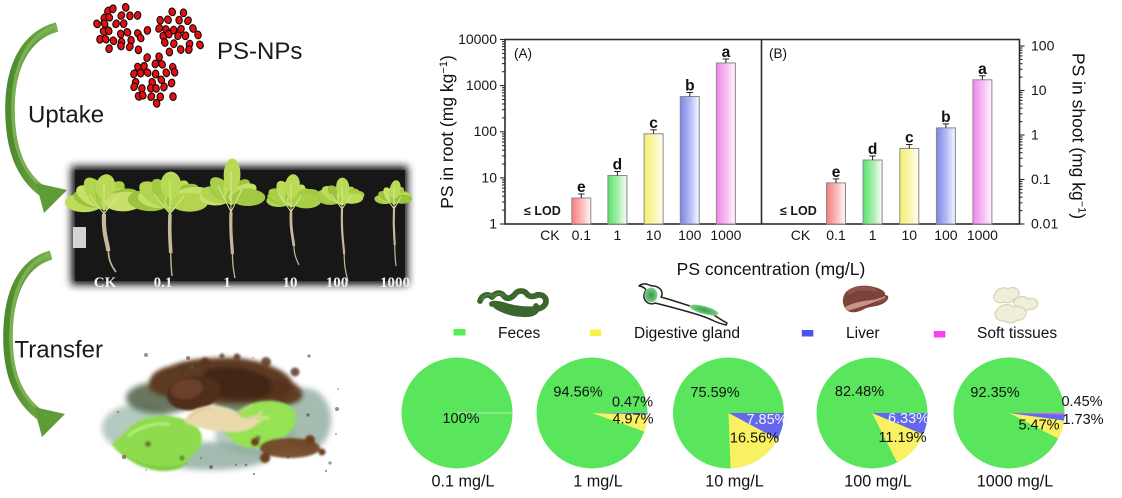  Describe the element at coordinates (447, 132) in the screenshot. I see `svg-text: PS in root (mg kg−1)` at that location.